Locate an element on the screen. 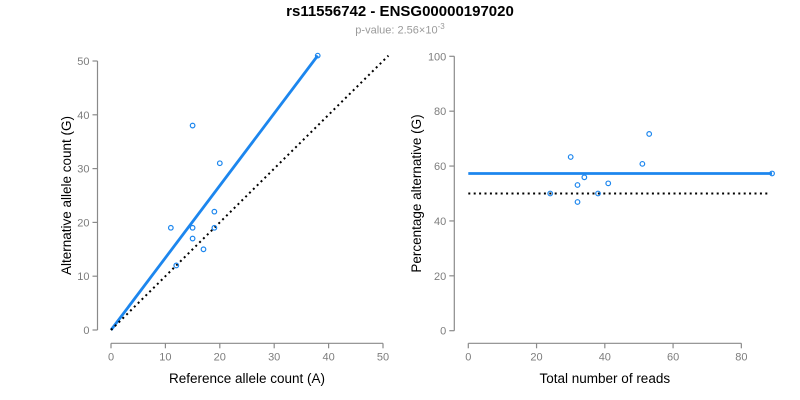  y-axis-title: Alternative allele count (G) is located at coordinates (66, 195).